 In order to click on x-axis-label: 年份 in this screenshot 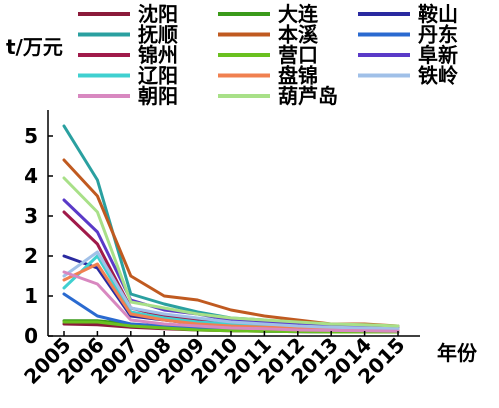, I will do `click(457, 353)`.